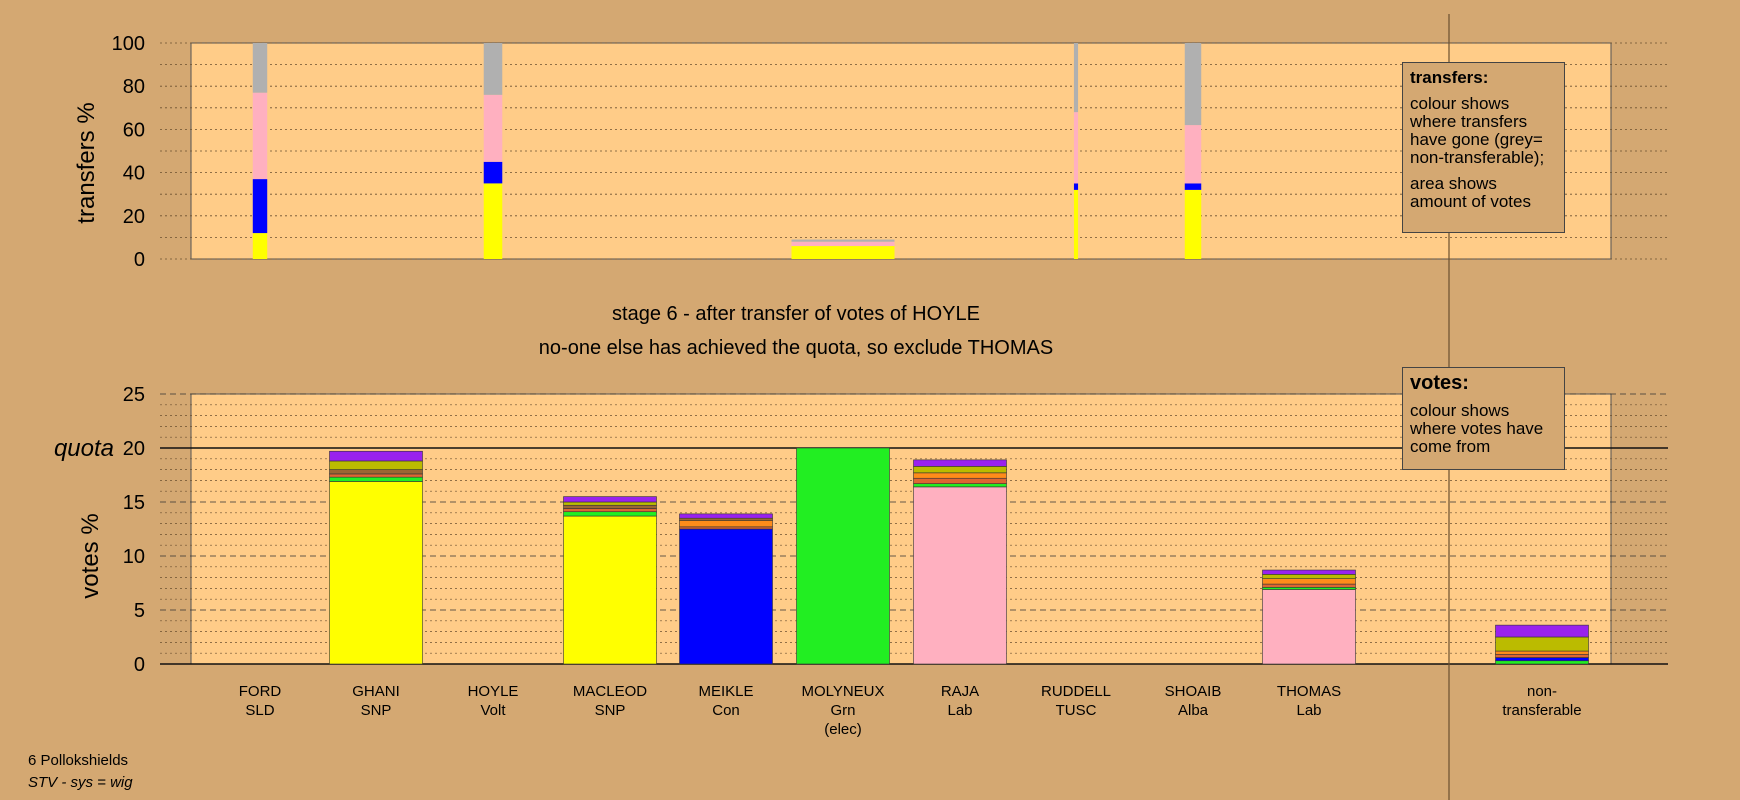  Describe the element at coordinates (727, 151) in the screenshot. I see `transfers-bars` at that location.